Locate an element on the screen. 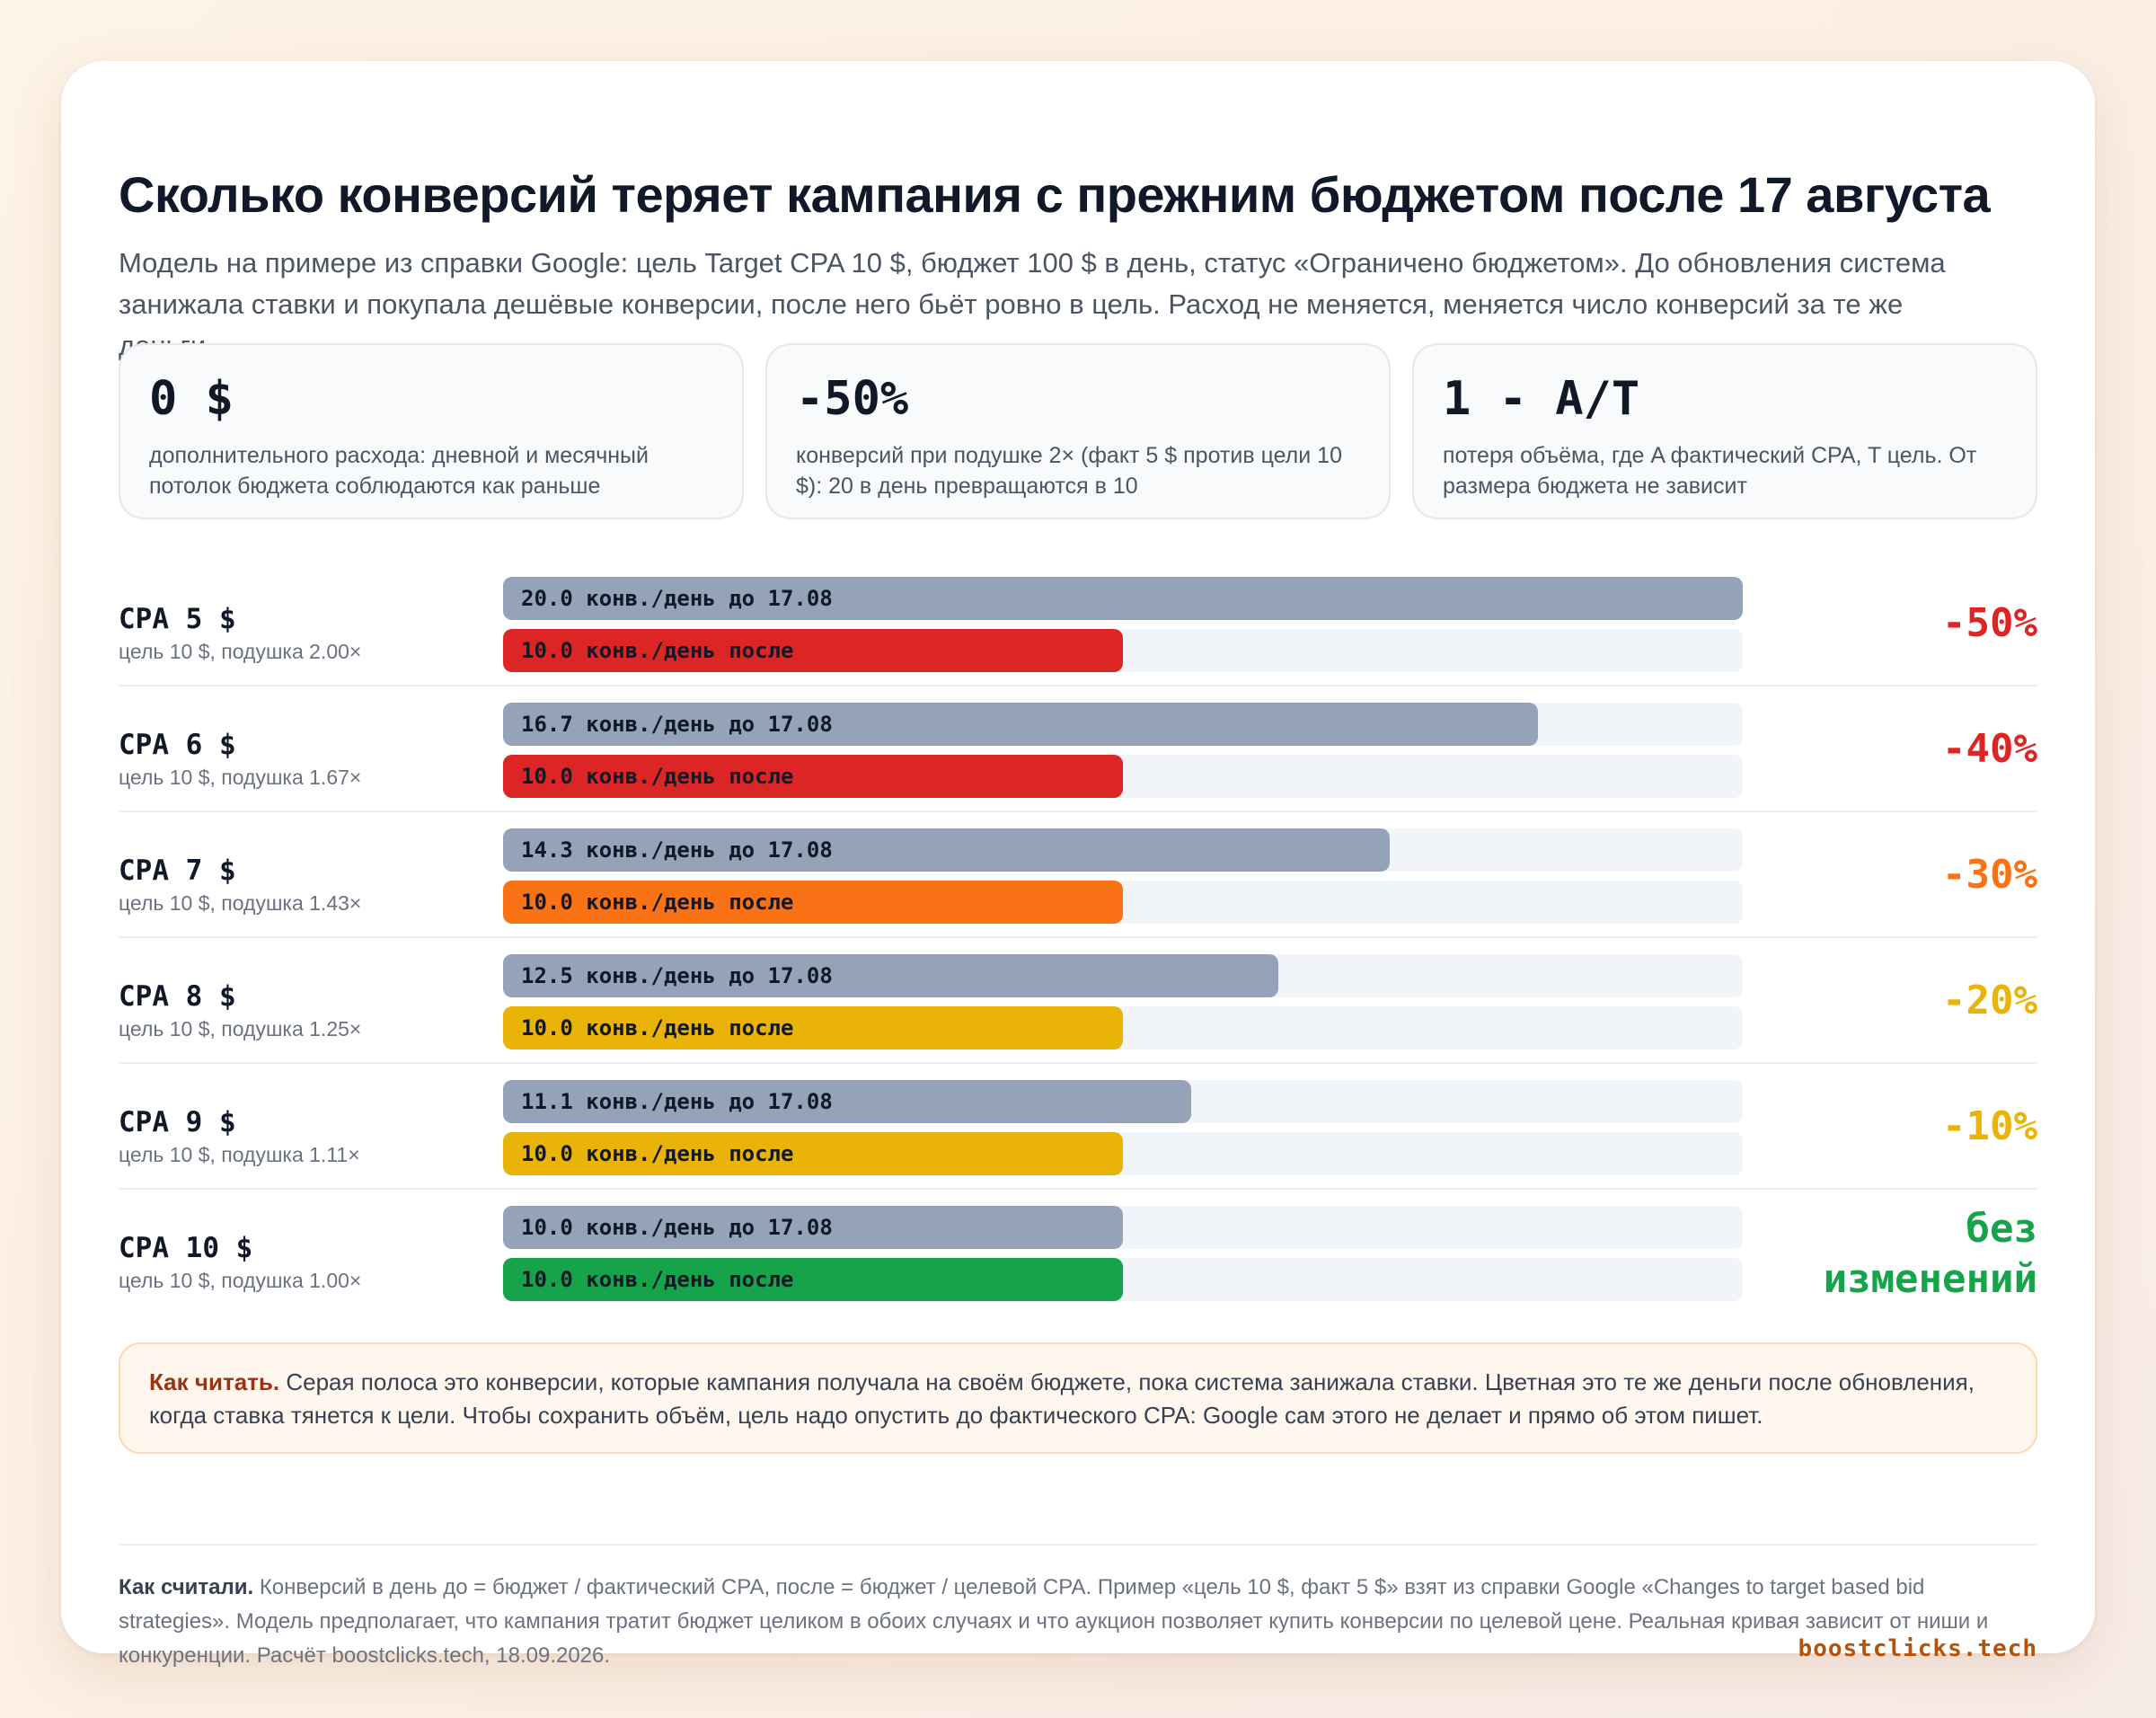 This screenshot has height=1718, width=2156. bar-data-label: 11.1 конв./день до 17.08 is located at coordinates (677, 1101).